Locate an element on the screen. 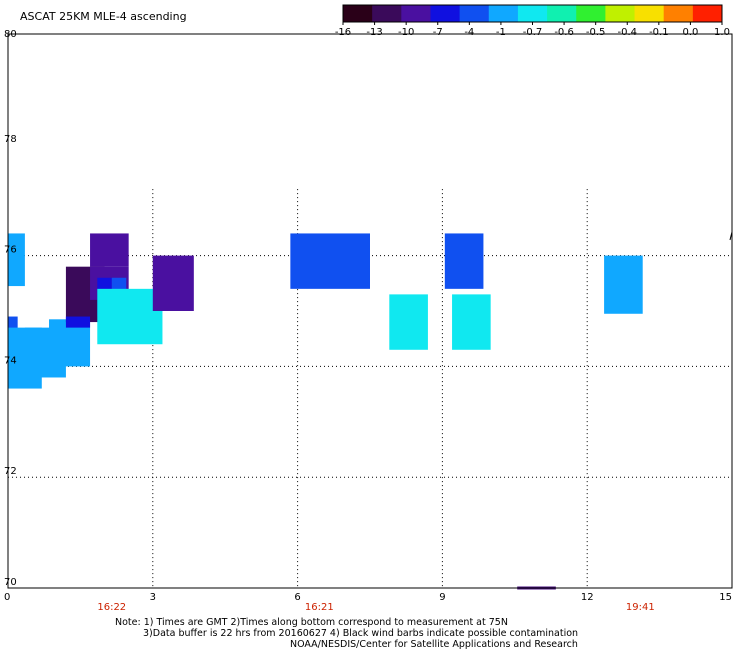  colorbar-label-4: -4 is located at coordinates (469, 32).